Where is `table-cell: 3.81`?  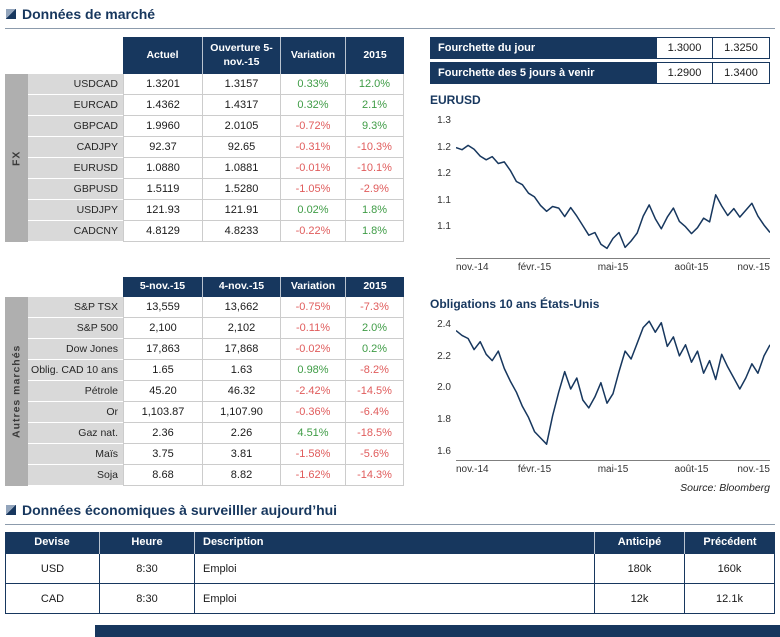
table-cell: 3.81 is located at coordinates (242, 454).